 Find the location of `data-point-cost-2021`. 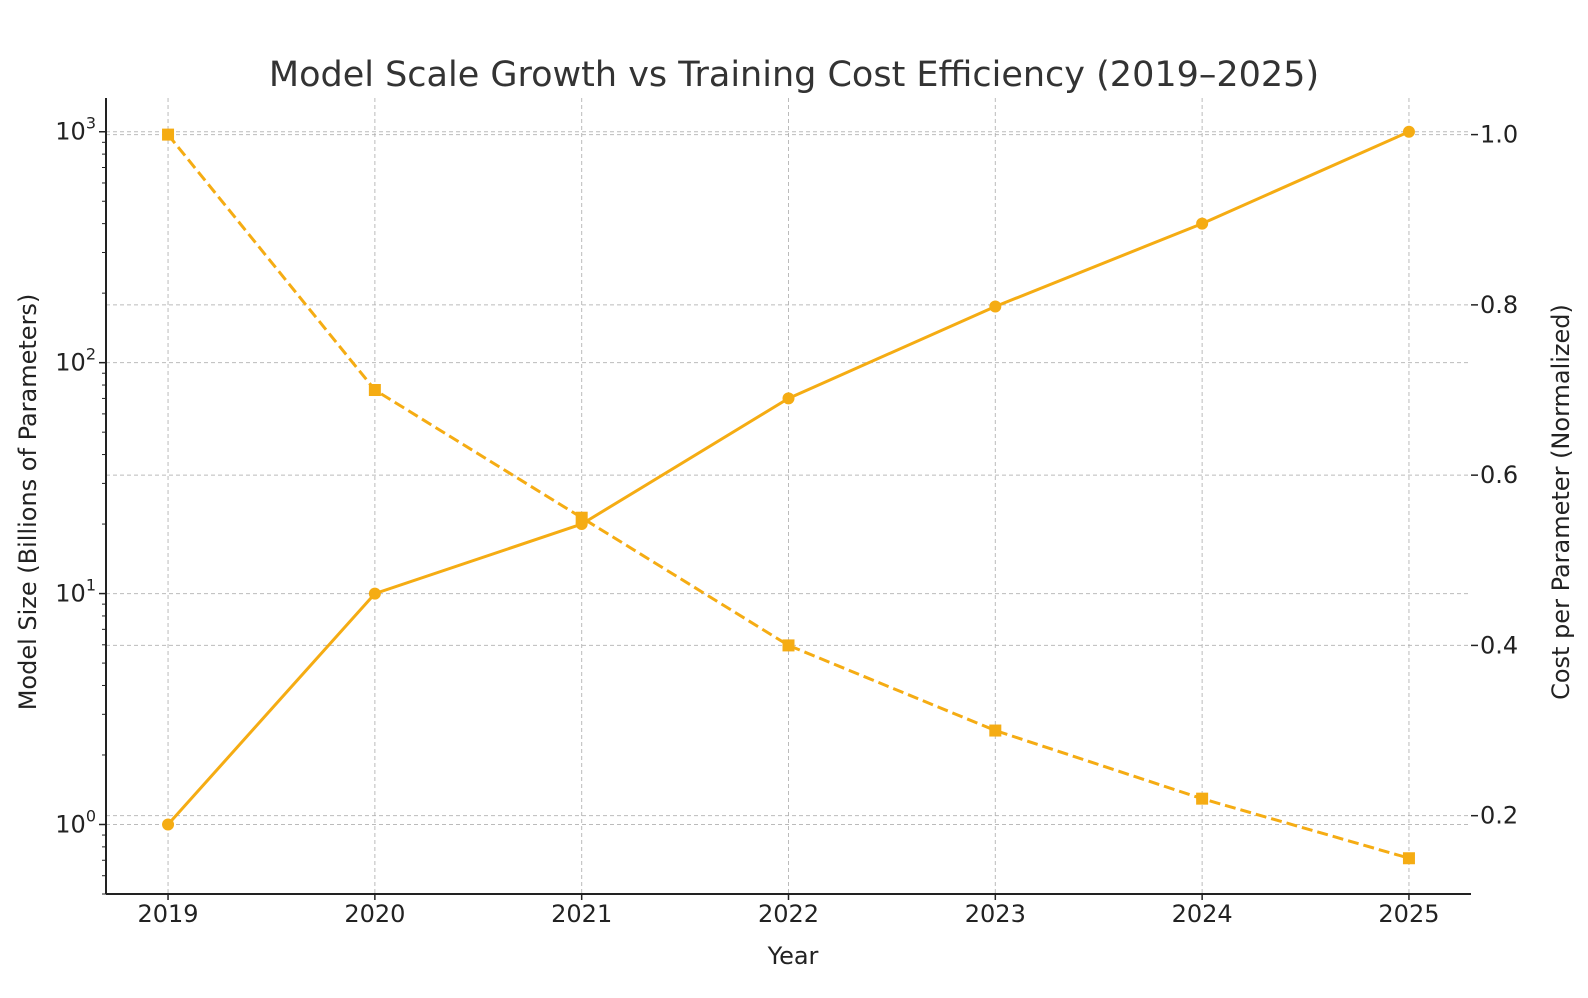

data-point-cost-2021 is located at coordinates (581, 517).